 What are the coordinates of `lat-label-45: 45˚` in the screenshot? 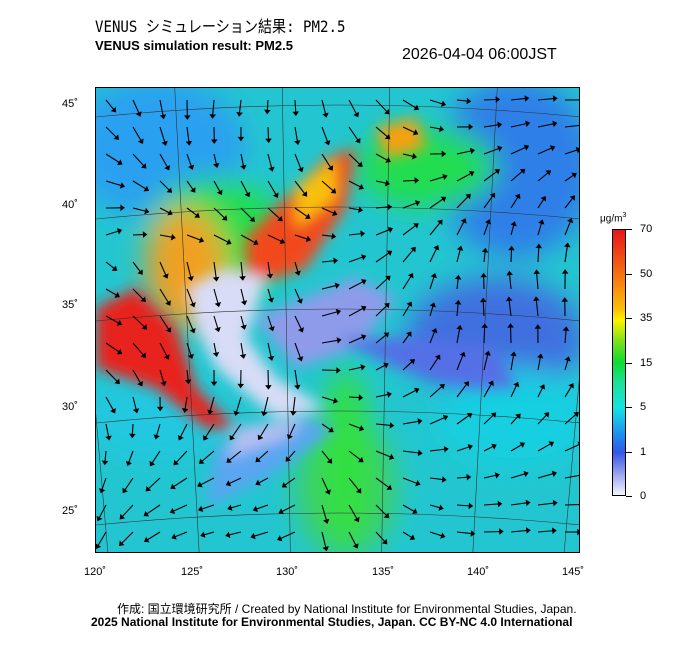 It's located at (70, 104).